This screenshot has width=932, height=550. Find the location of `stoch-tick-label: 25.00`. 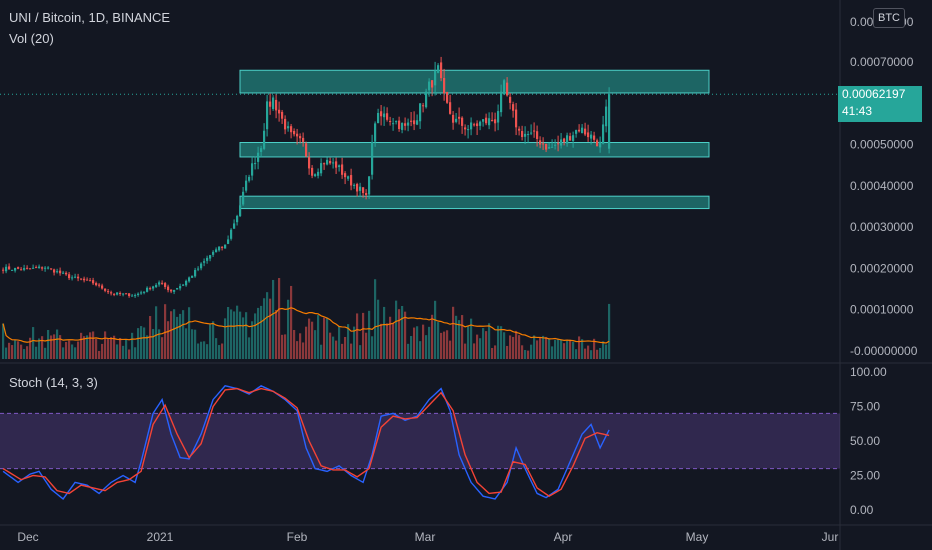

stoch-tick-label: 25.00 is located at coordinates (865, 476).